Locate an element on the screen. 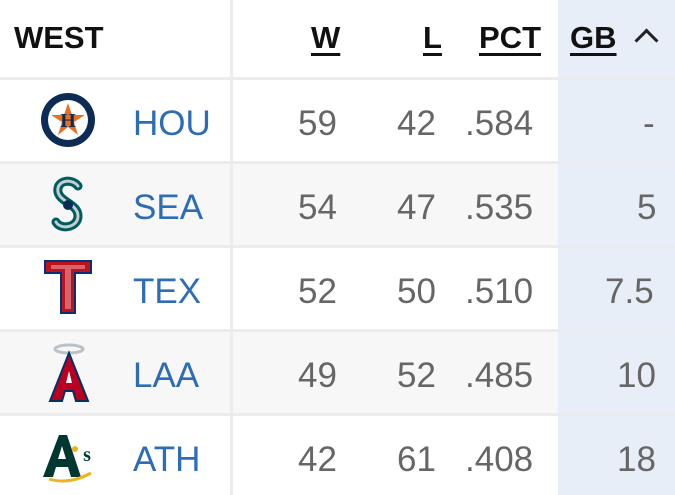  losses-tex: 50 is located at coordinates (416, 291).